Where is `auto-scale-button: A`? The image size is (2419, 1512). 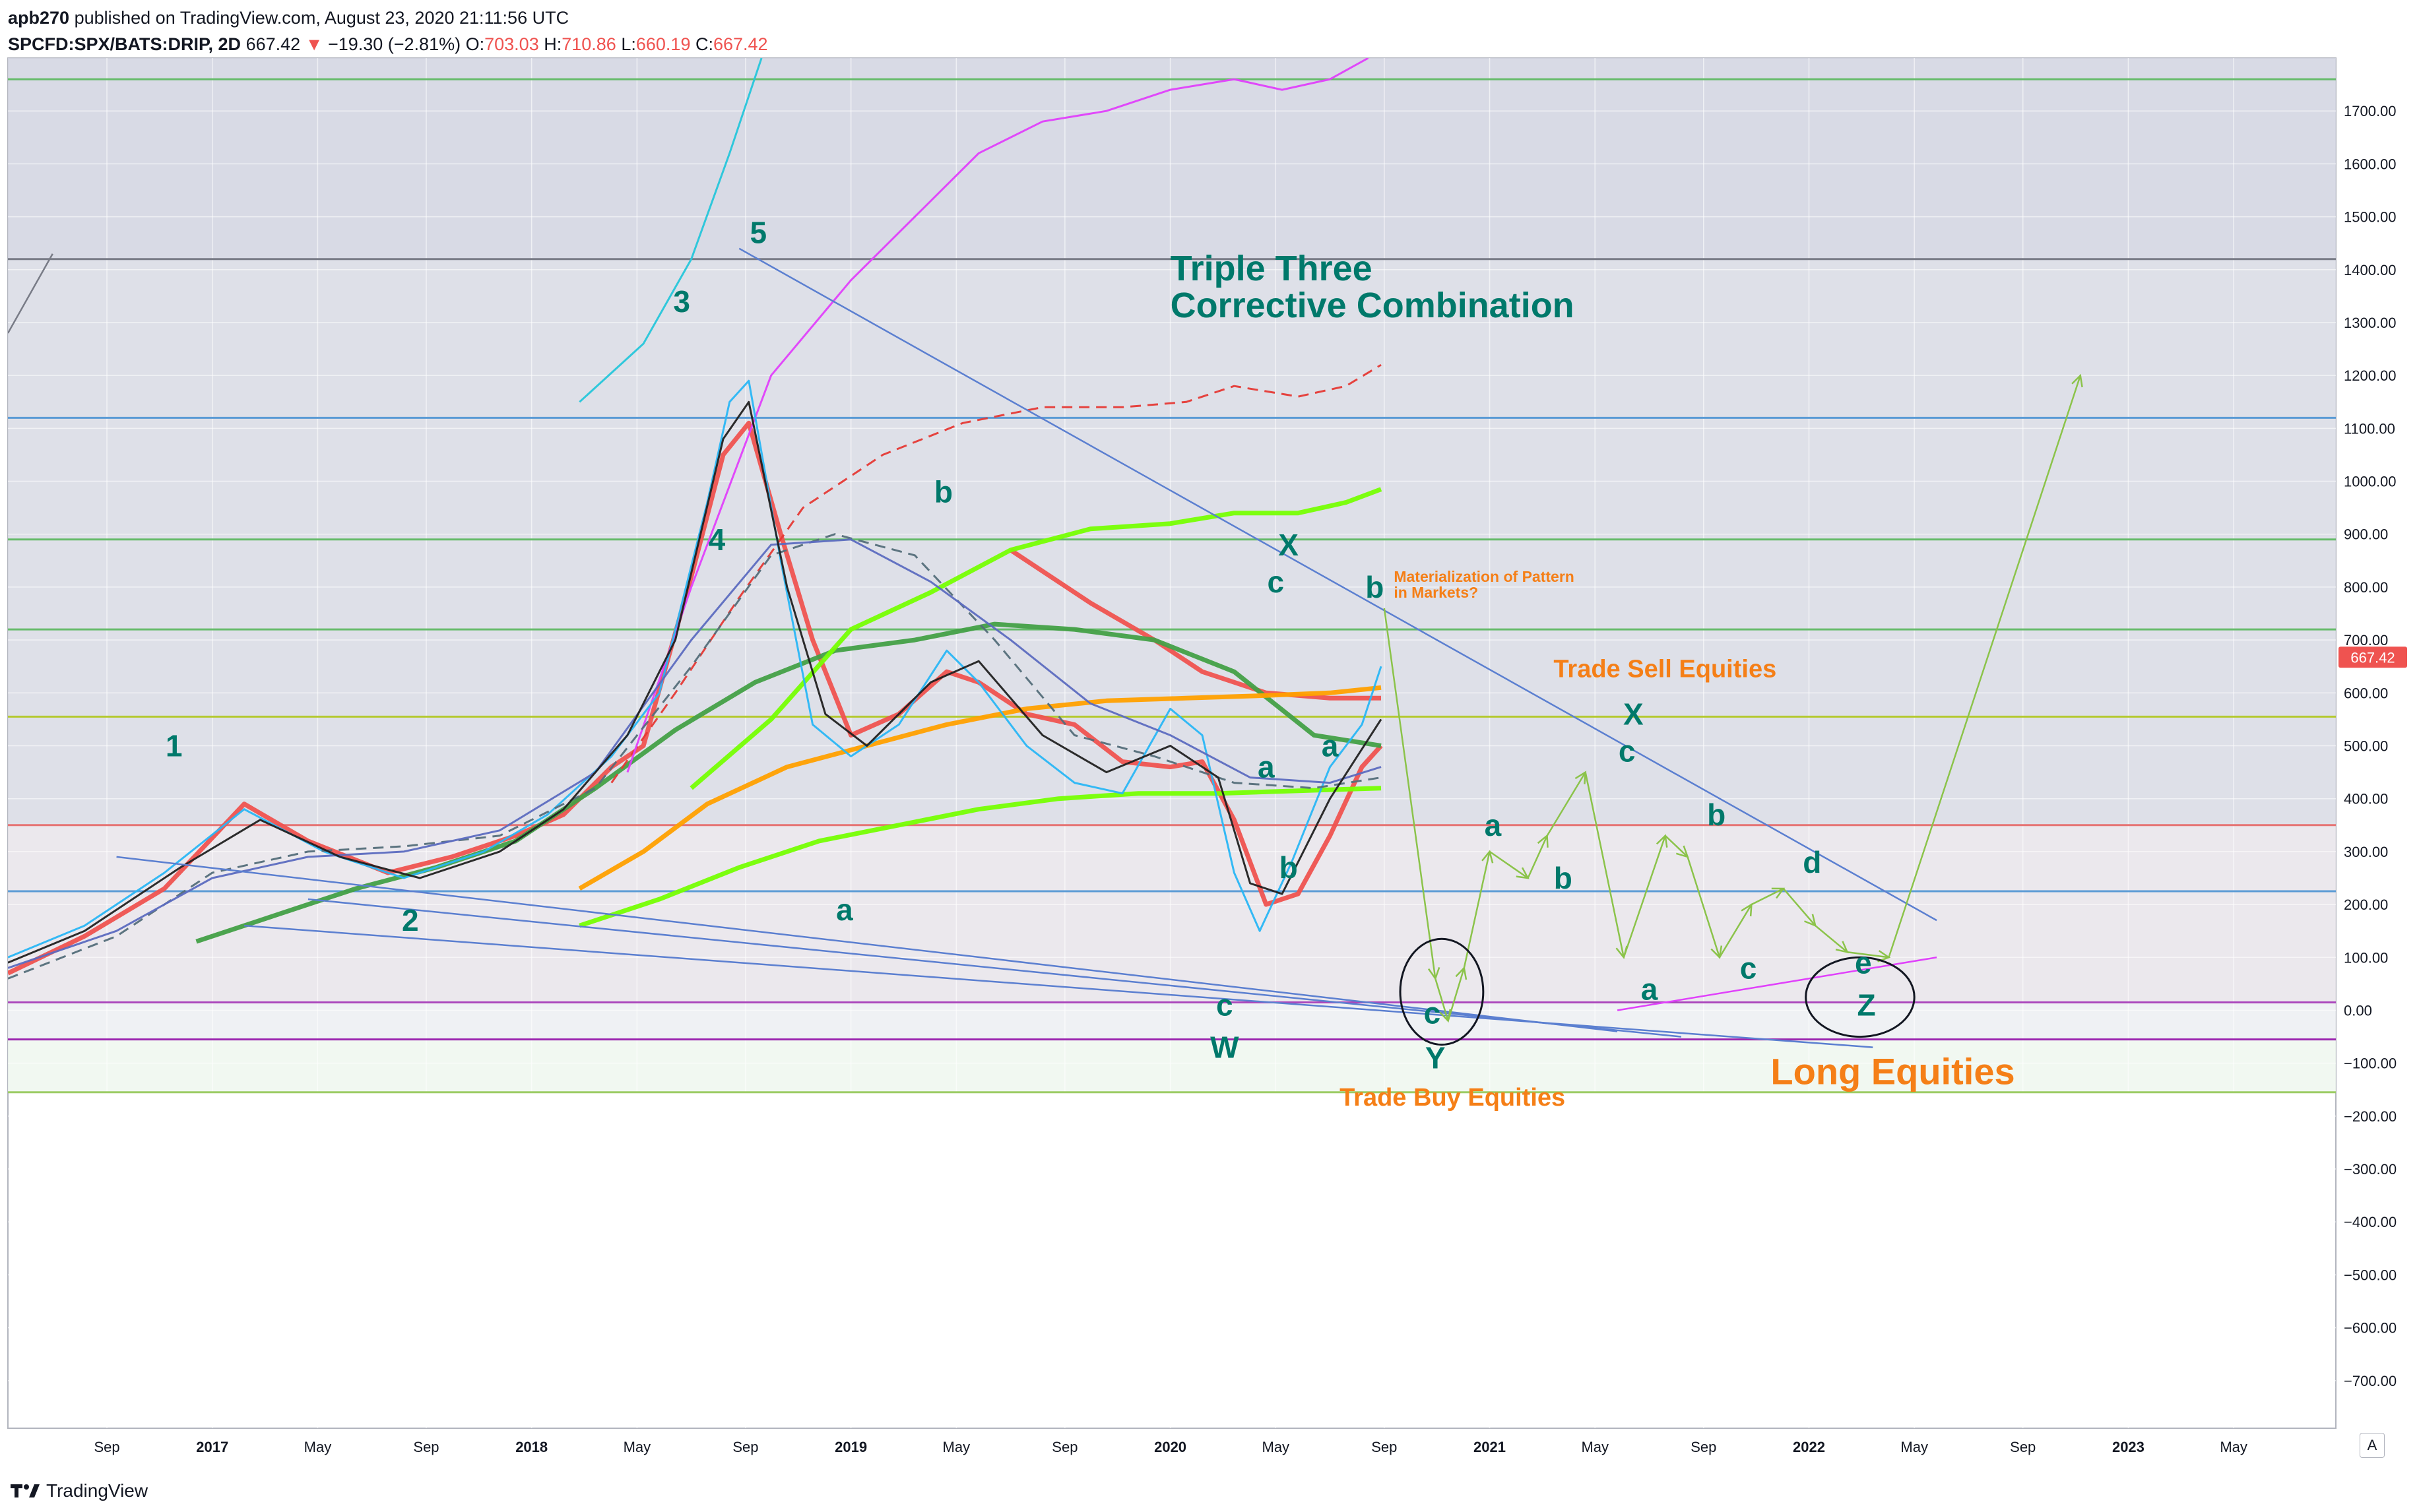 auto-scale-button: A is located at coordinates (2372, 1445).